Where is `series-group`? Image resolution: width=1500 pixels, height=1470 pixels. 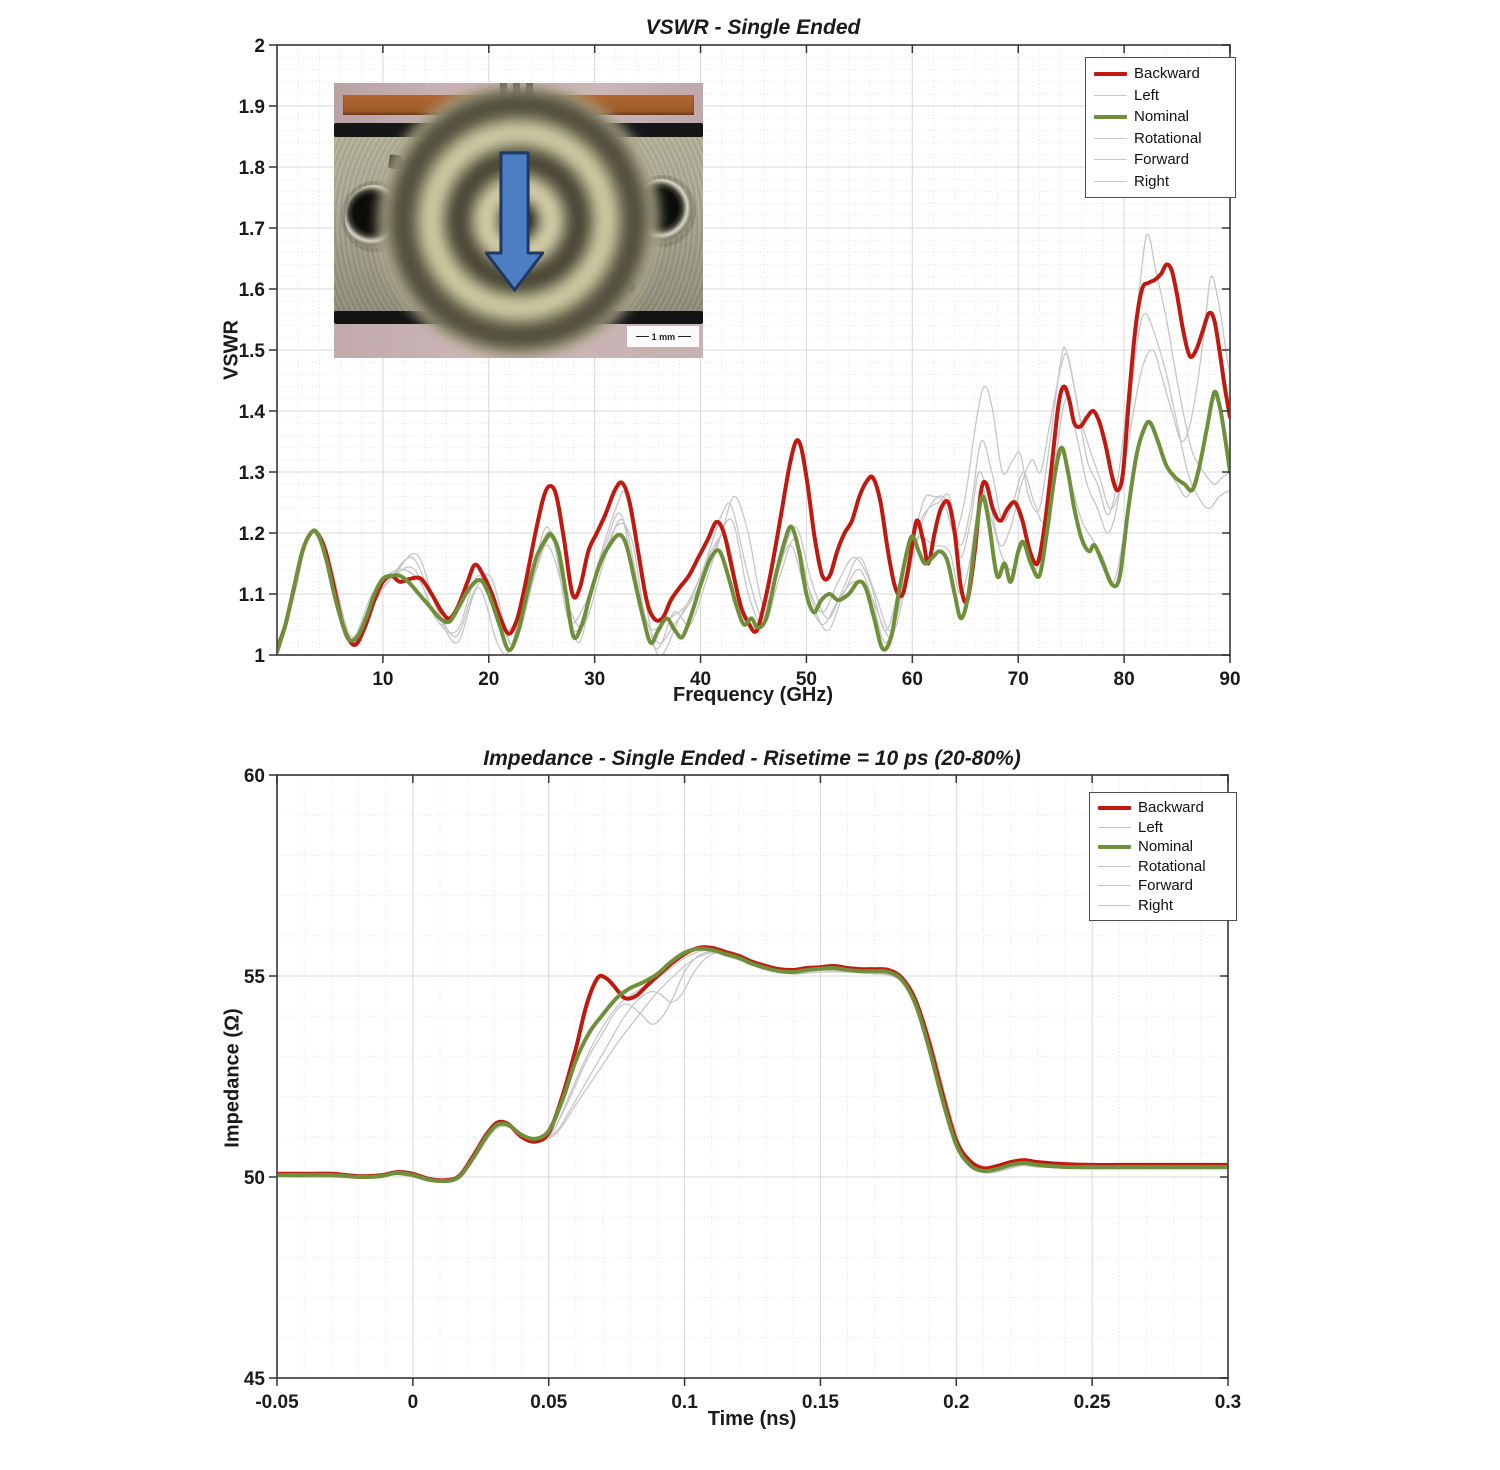
series-group is located at coordinates (752, 1064).